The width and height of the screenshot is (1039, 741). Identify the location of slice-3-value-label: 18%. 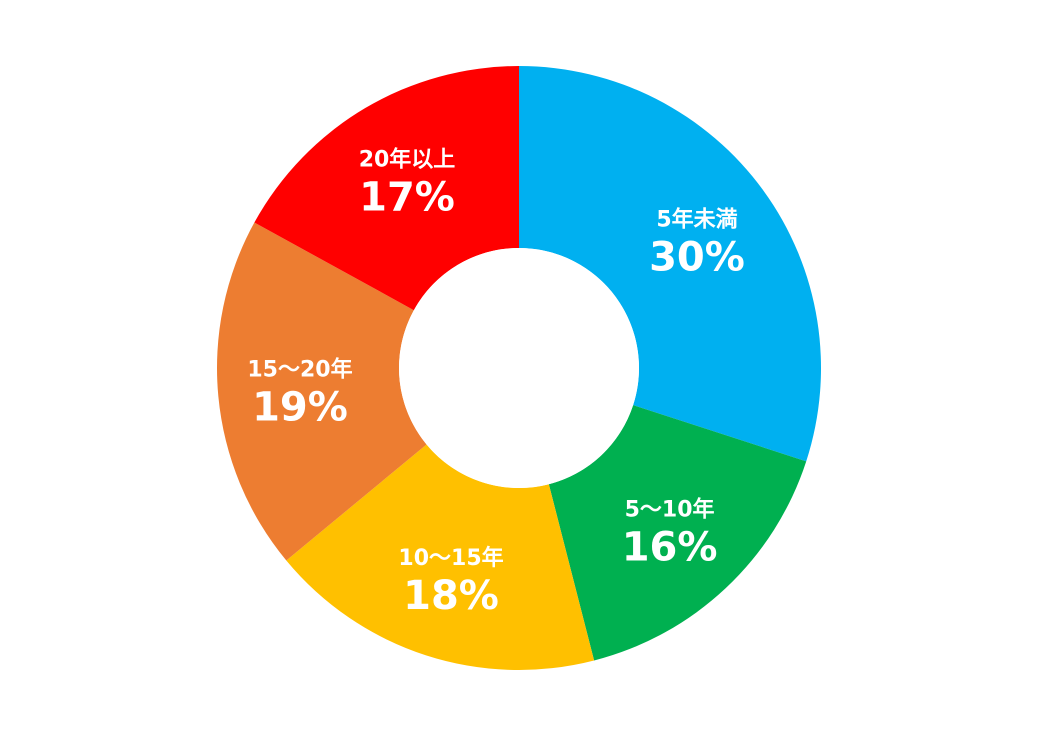
(451, 596).